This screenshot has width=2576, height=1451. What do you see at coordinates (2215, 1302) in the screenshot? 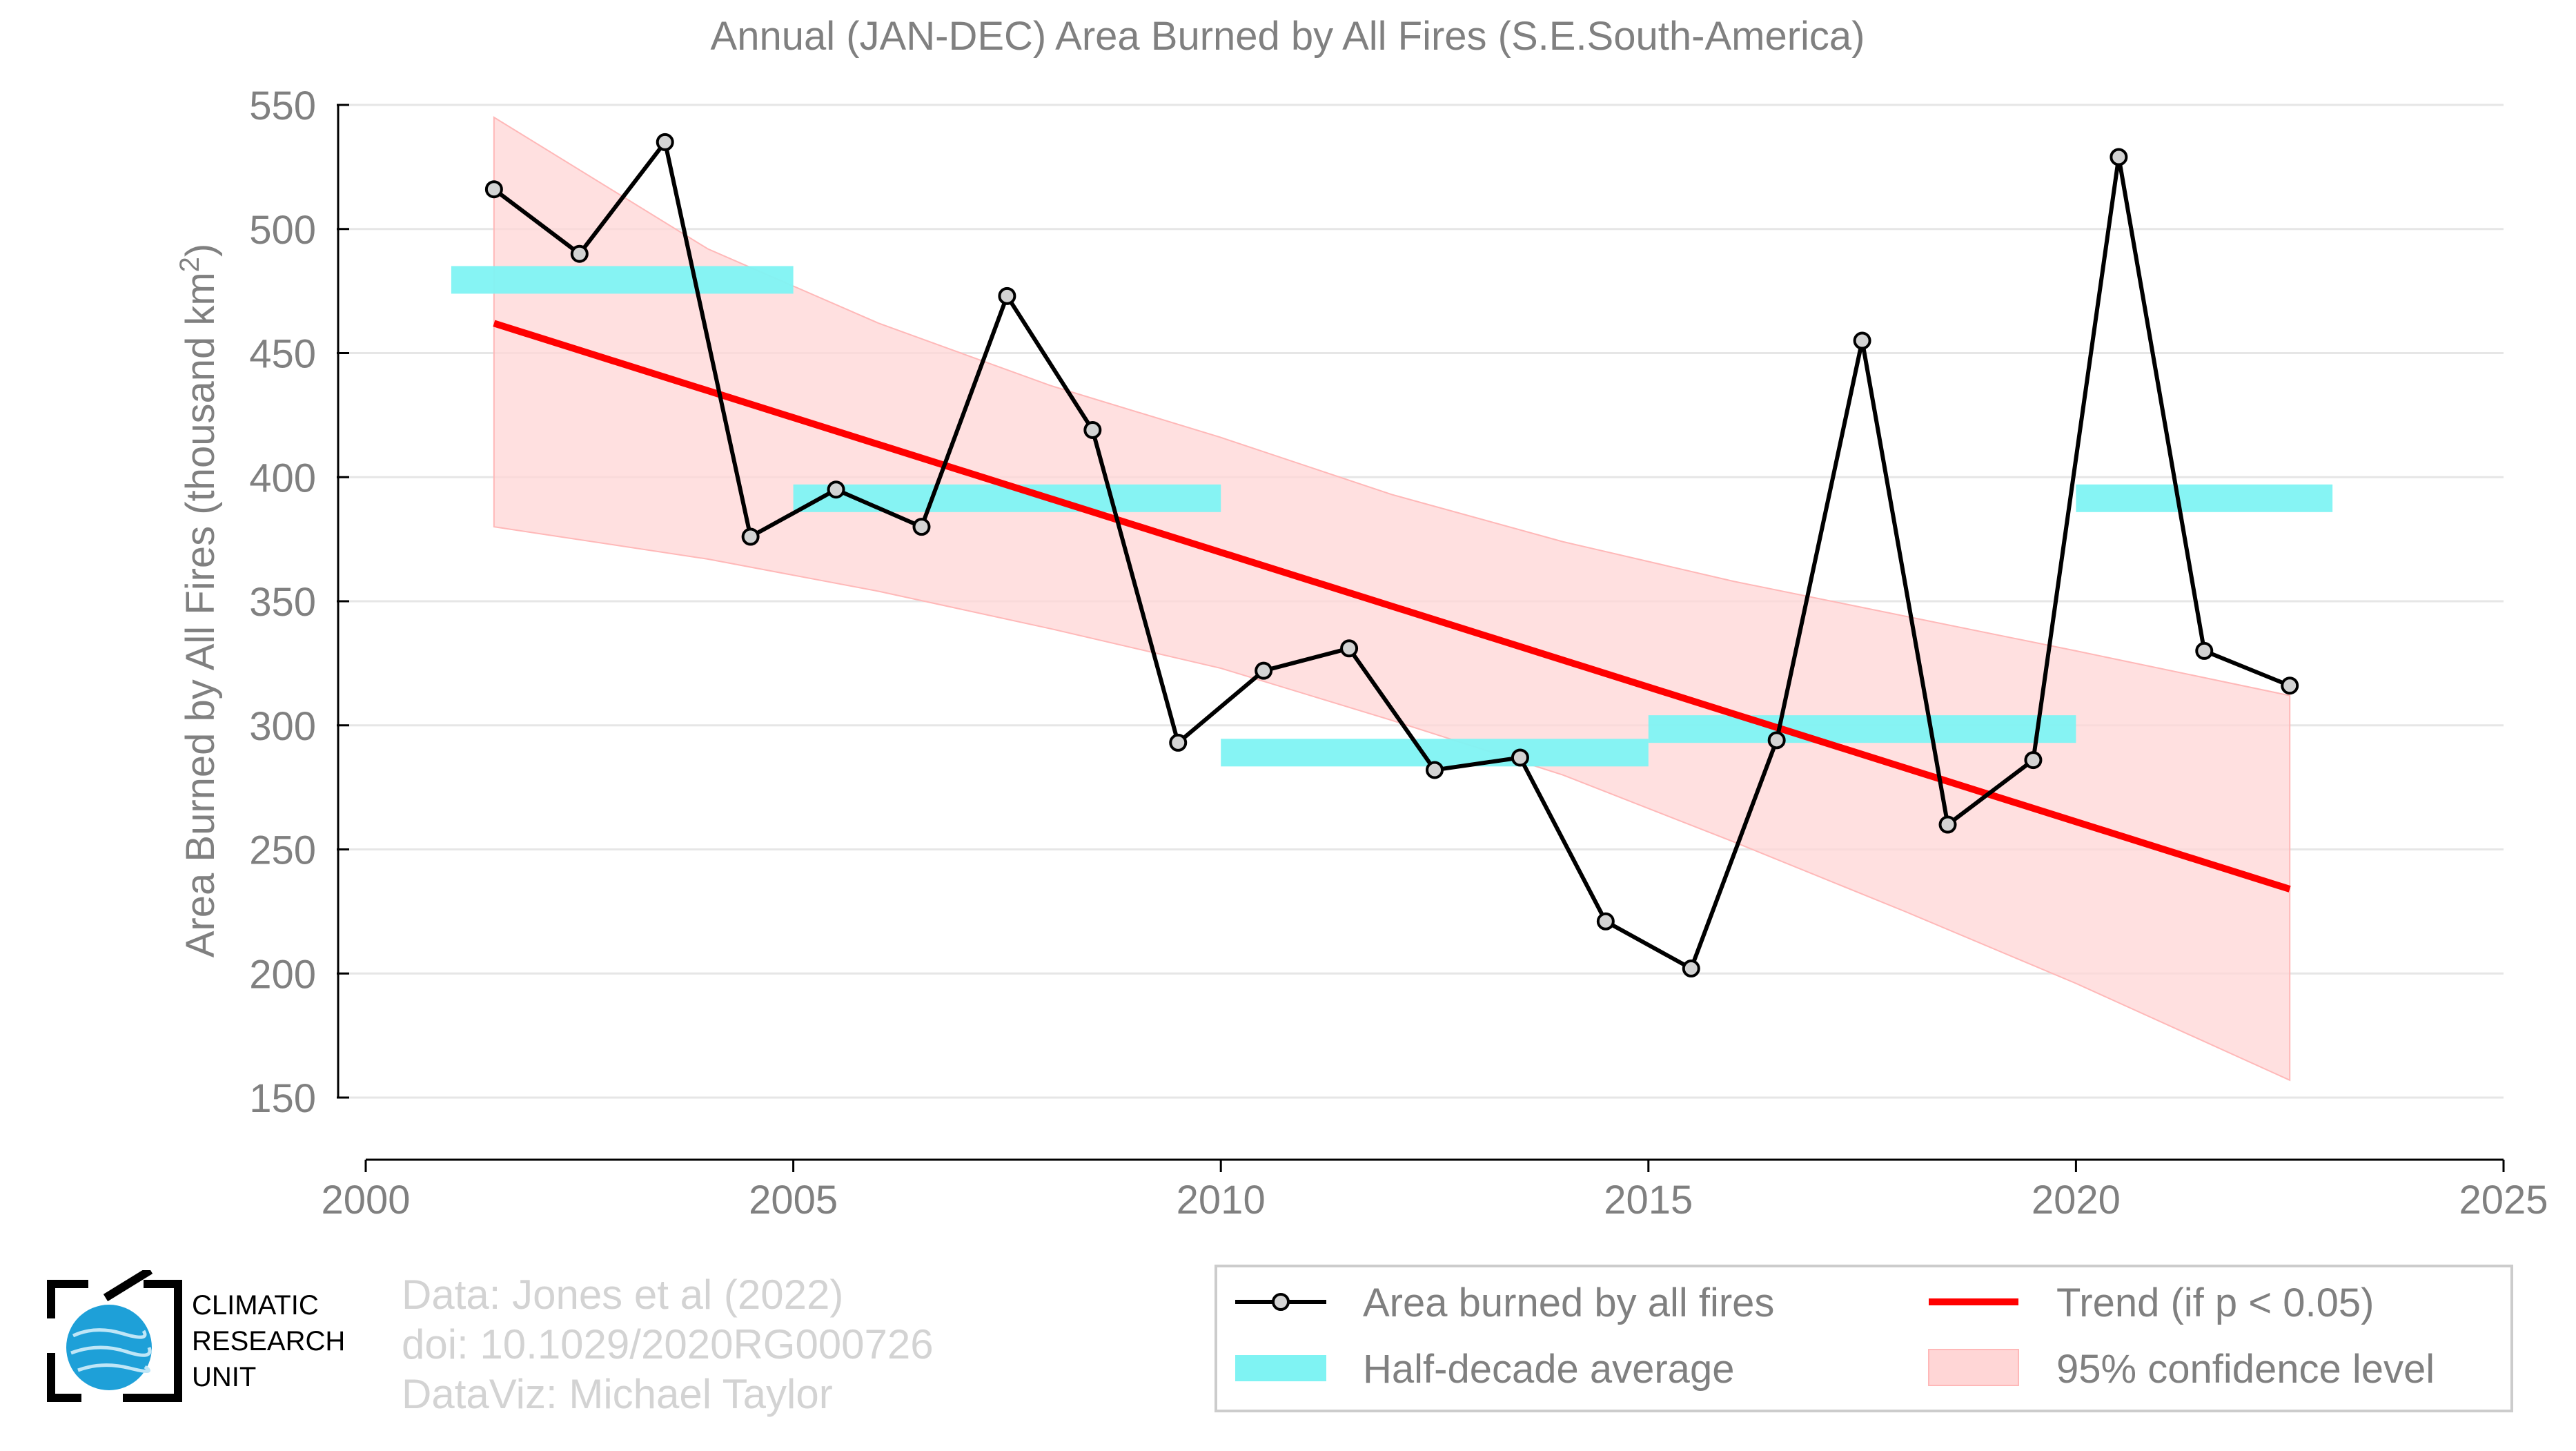
I see `legend-label-trend: Trend (if p < 0.05)` at bounding box center [2215, 1302].